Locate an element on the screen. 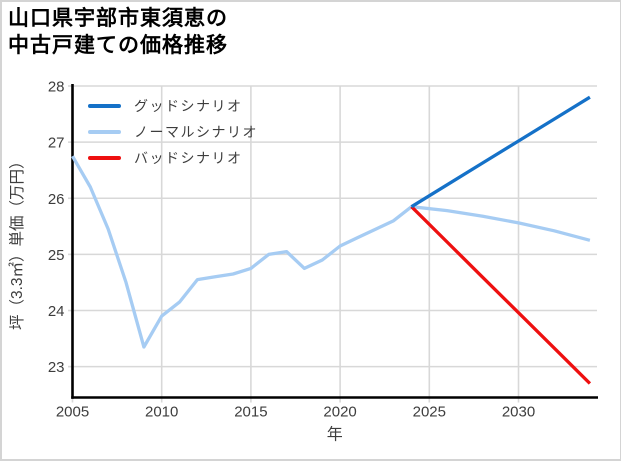 The height and width of the screenshot is (465, 621). chart-legend: グッドシナリオ ノーマルシナリオ バッドシナリオ is located at coordinates (173, 132).